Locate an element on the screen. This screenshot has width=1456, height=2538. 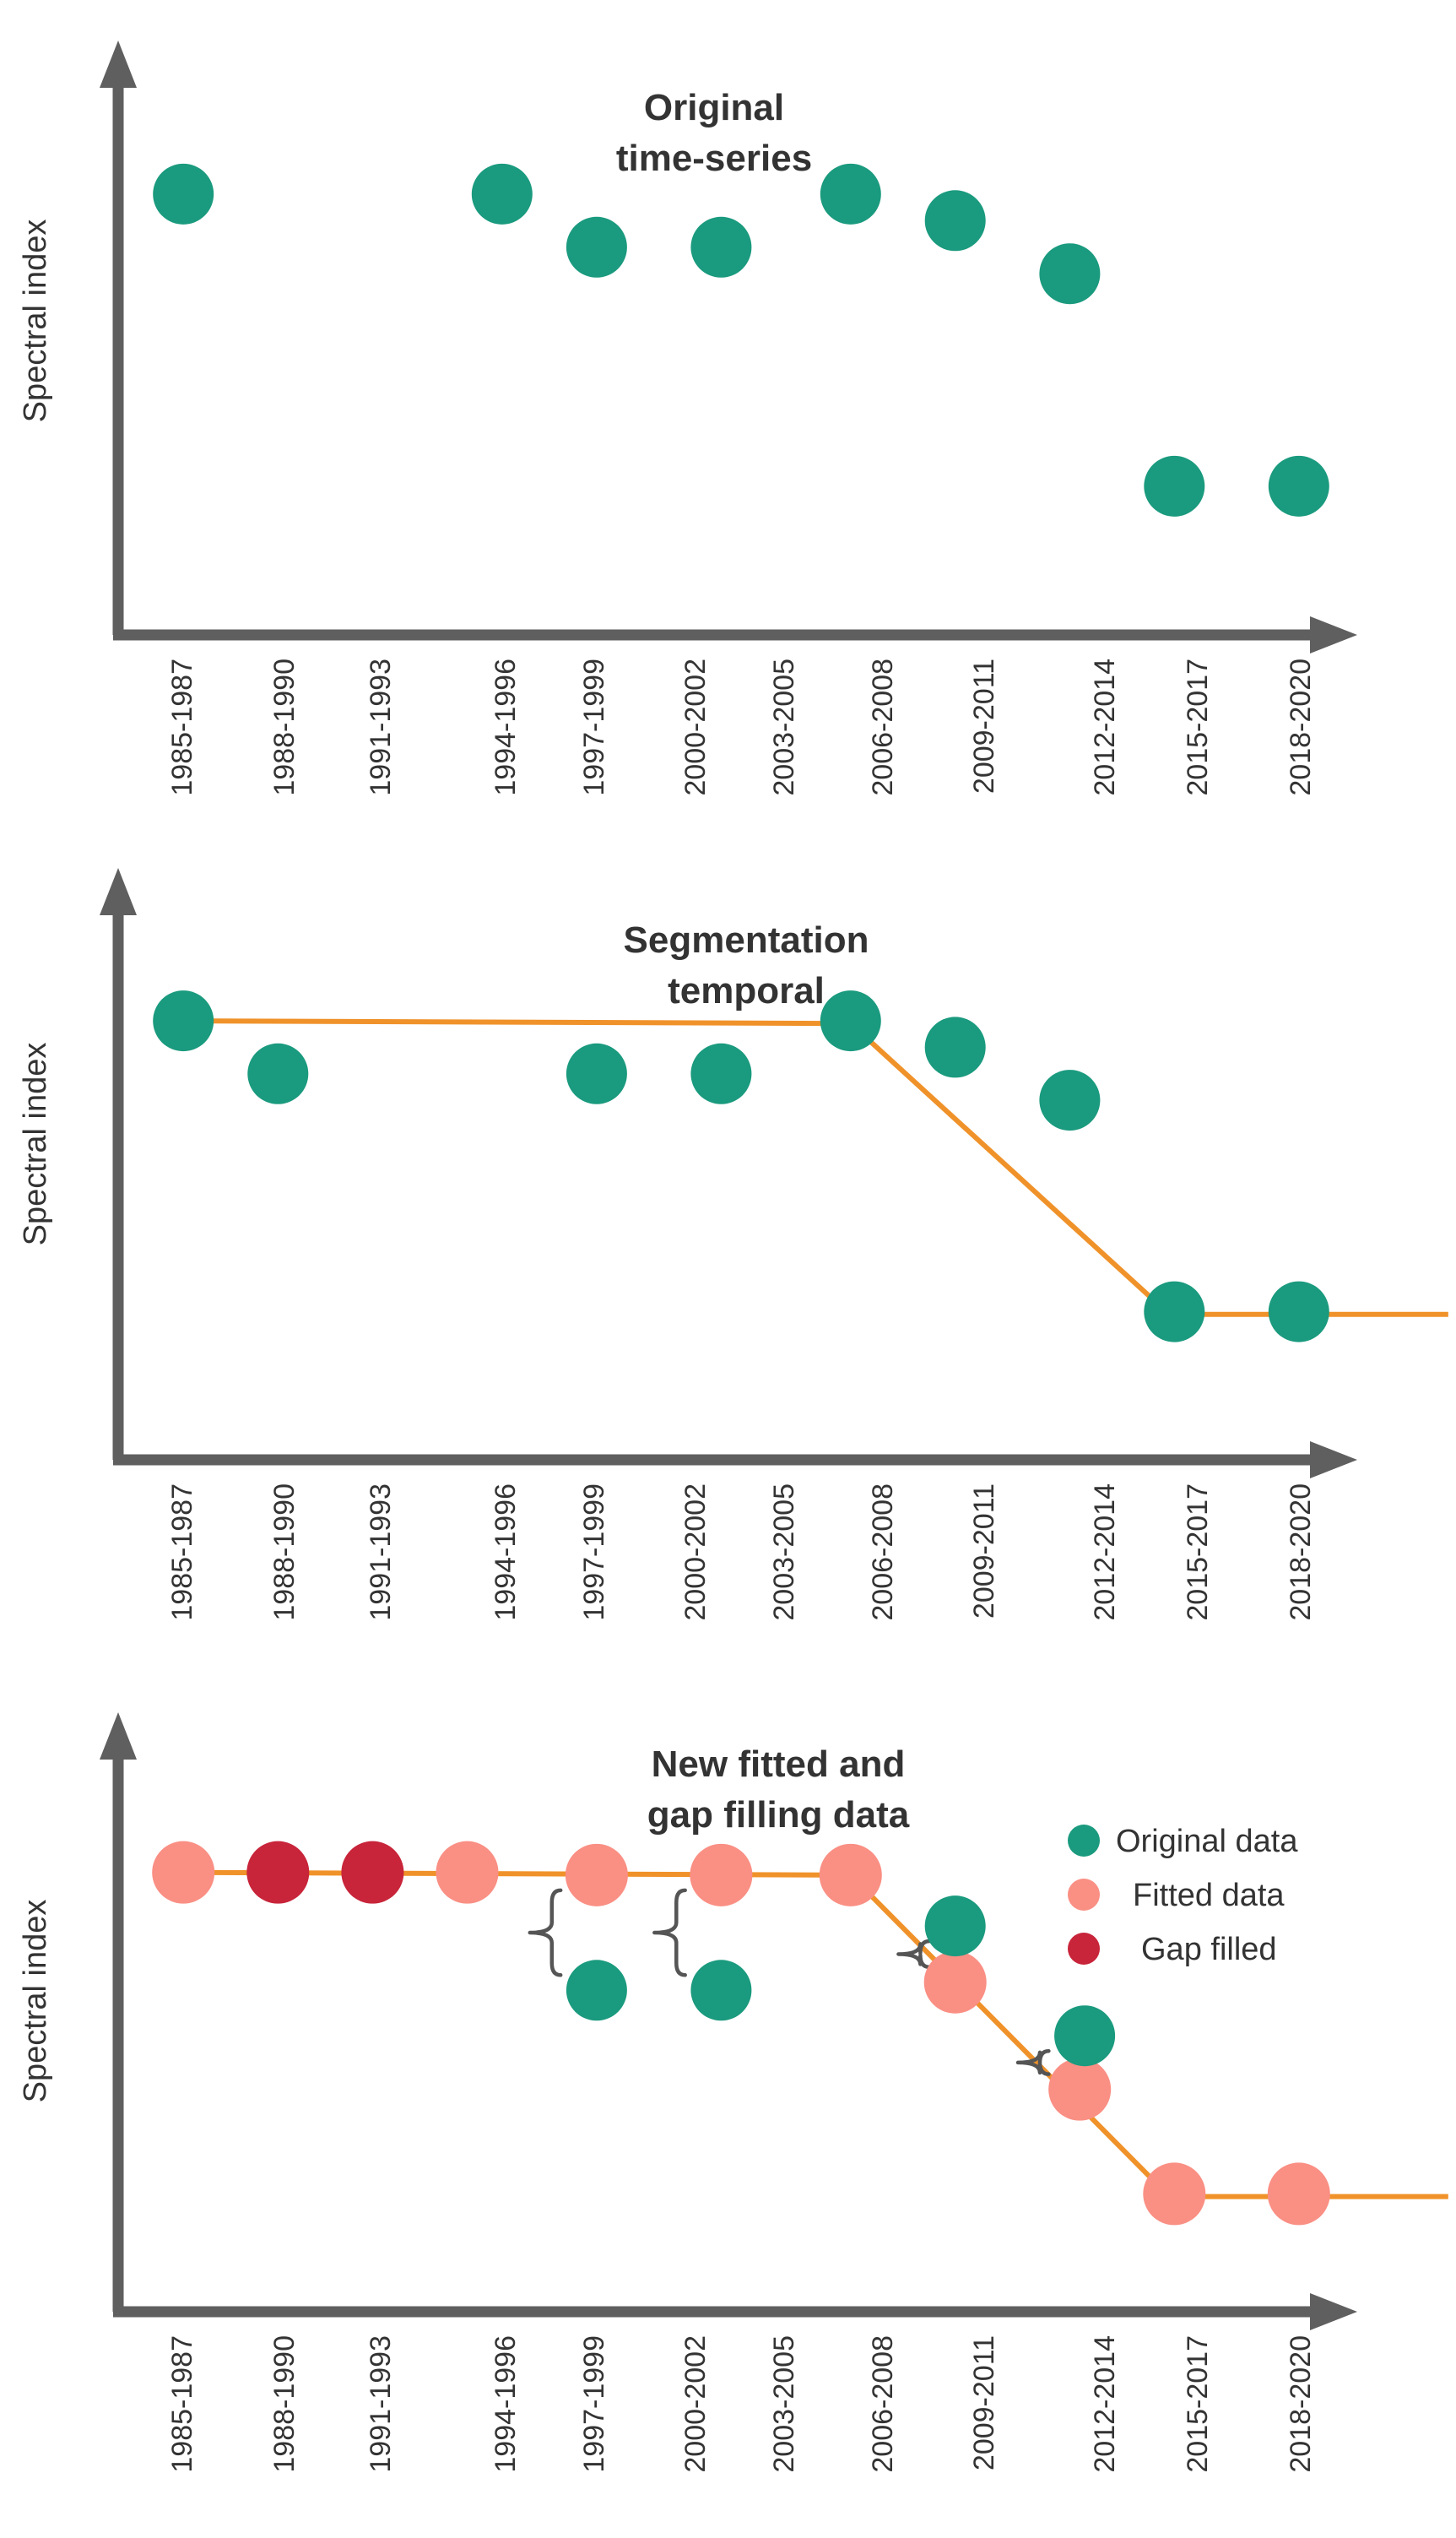
chart-title-line-2: temporal is located at coordinates (746, 991).